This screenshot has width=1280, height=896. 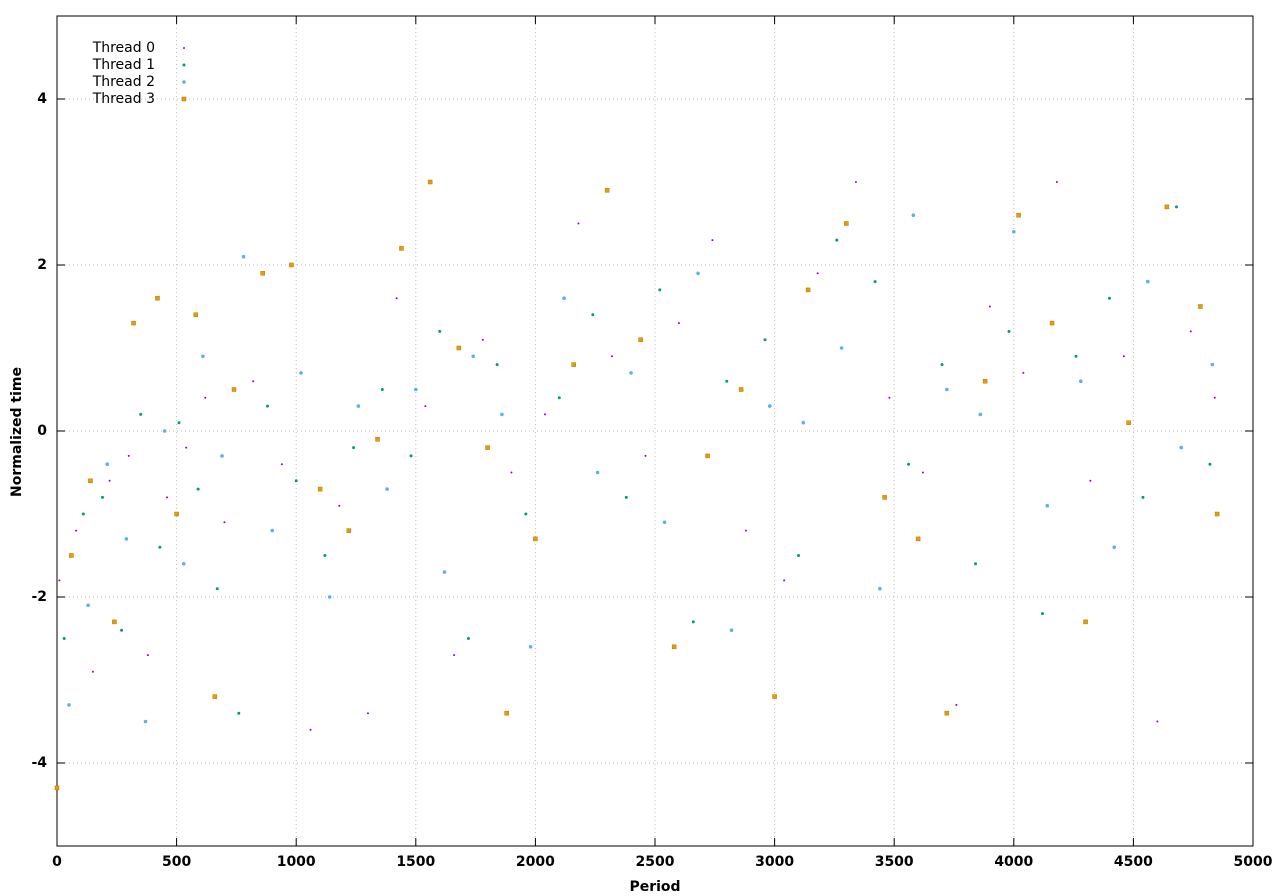 What do you see at coordinates (39, 763) in the screenshot?
I see `y-tick-label: -4` at bounding box center [39, 763].